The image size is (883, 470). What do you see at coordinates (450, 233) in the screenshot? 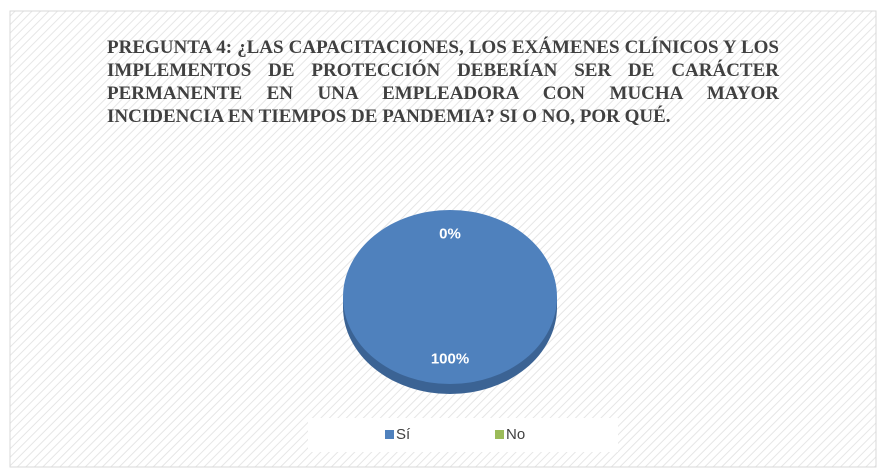
I see `data-label: 0%` at bounding box center [450, 233].